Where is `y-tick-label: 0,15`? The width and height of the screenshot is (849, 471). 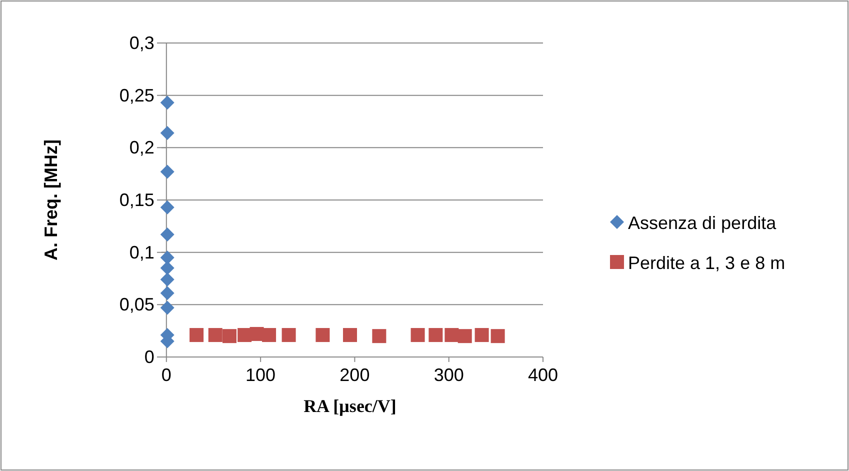
y-tick-label: 0,15 is located at coordinates (136, 200).